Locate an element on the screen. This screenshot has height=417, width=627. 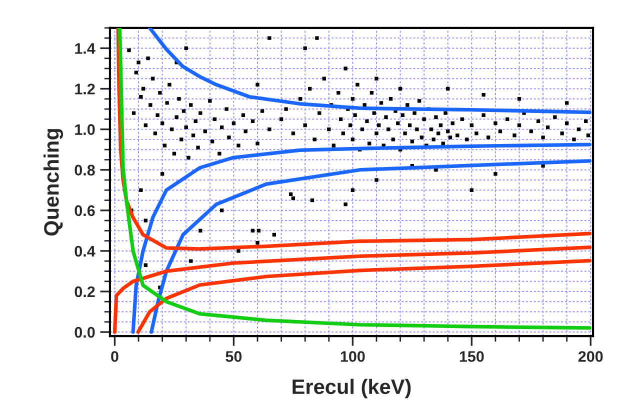
y-tick-label: 1.4 is located at coordinates (85, 48).